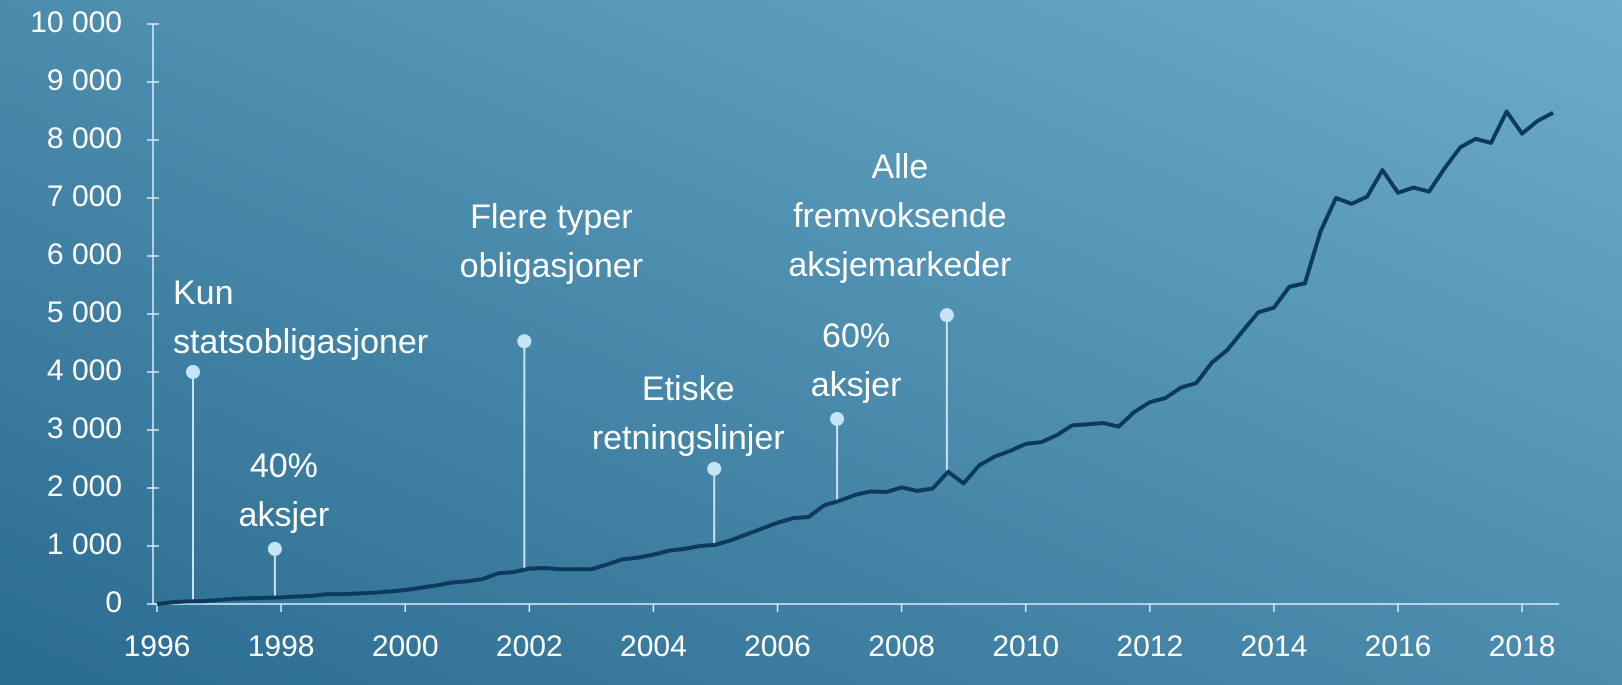  Describe the element at coordinates (84, 544) in the screenshot. I see `y-tick-label: 1 000` at that location.